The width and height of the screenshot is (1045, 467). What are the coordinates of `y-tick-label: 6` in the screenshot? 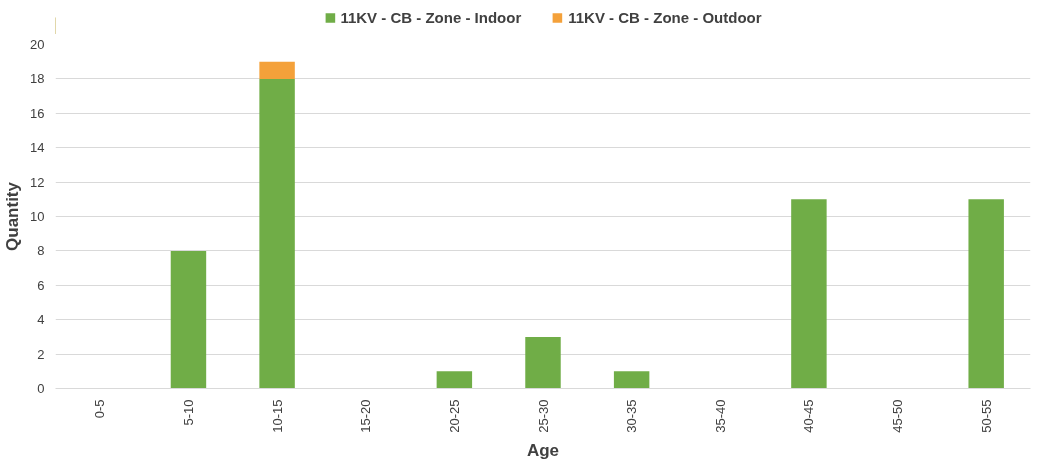 It's located at (41, 285).